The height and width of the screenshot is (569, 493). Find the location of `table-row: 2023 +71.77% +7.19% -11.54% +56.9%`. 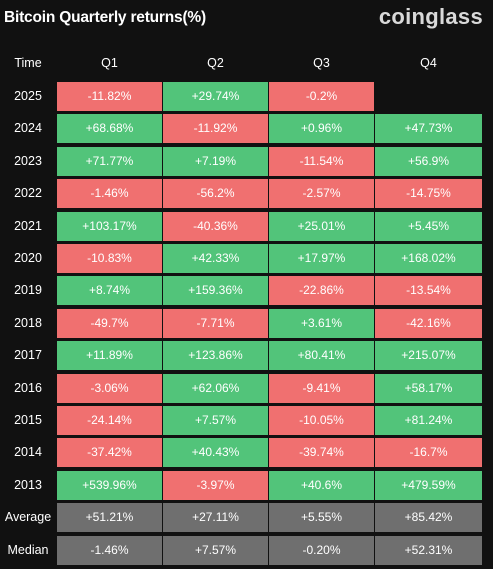

table-row: 2023 +71.77% +7.19% -11.54% +56.9% is located at coordinates (246, 161).